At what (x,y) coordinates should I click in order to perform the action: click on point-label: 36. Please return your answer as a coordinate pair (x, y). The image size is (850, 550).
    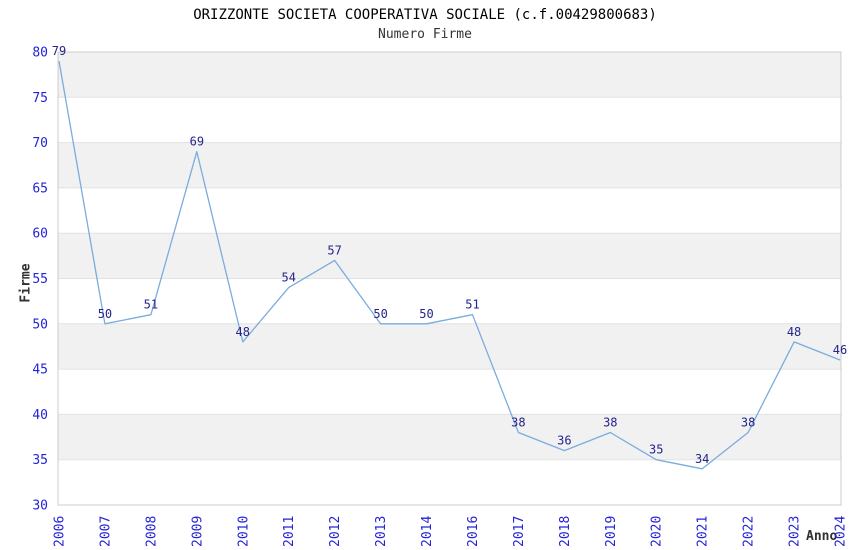
    Looking at the image, I should click on (564, 441).